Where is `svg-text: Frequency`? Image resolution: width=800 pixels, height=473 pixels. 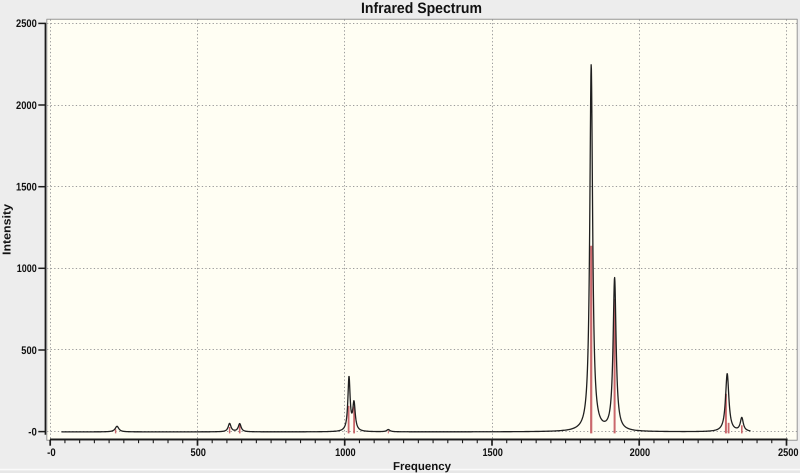
svg-text: Frequency is located at coordinates (422, 467).